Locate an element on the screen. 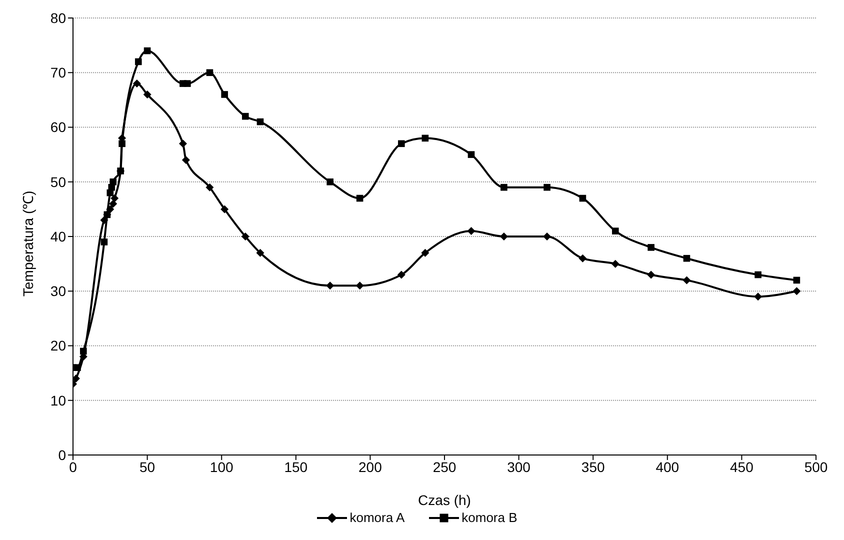 The height and width of the screenshot is (540, 844). y-tick-label: 70 is located at coordinates (58, 72).